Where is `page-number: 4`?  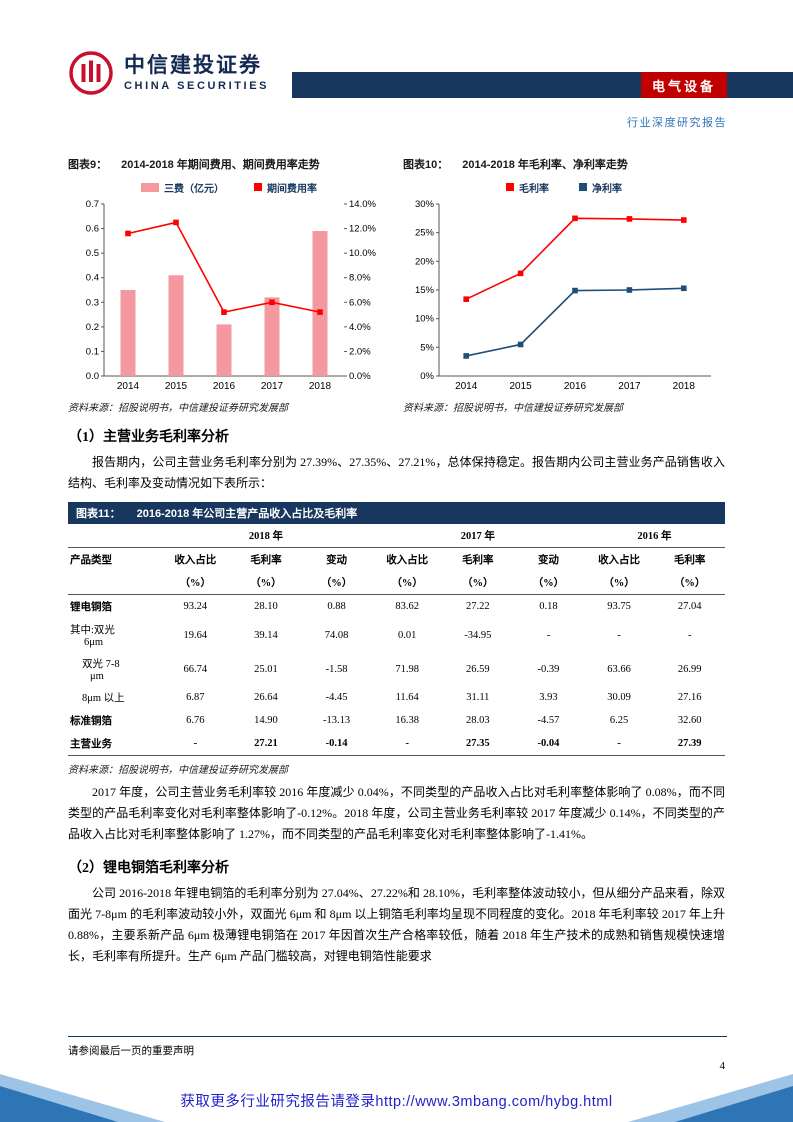 page-number: 4 is located at coordinates (722, 1066).